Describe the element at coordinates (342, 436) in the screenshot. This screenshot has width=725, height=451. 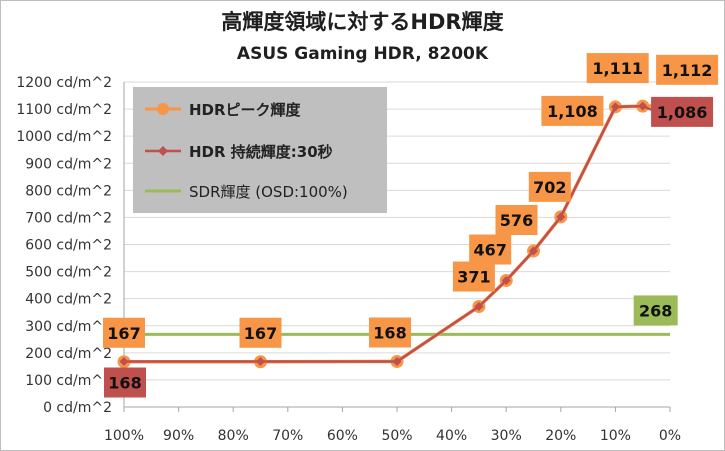
I see `x-tick-label: 60%` at that location.